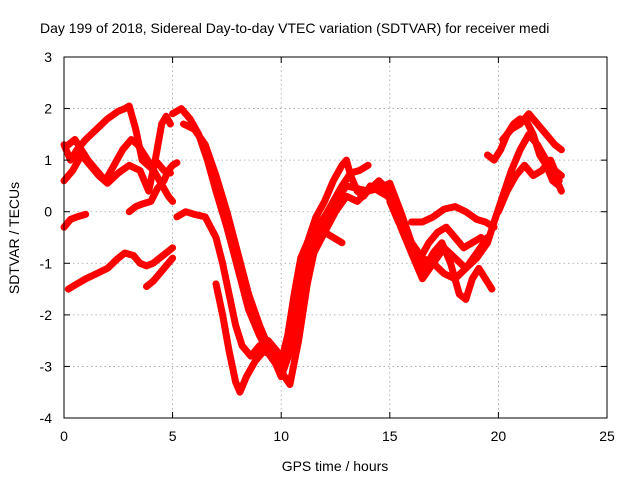 The width and height of the screenshot is (640, 480). Describe the element at coordinates (48, 212) in the screenshot. I see `y-tick-label: 0` at that location.